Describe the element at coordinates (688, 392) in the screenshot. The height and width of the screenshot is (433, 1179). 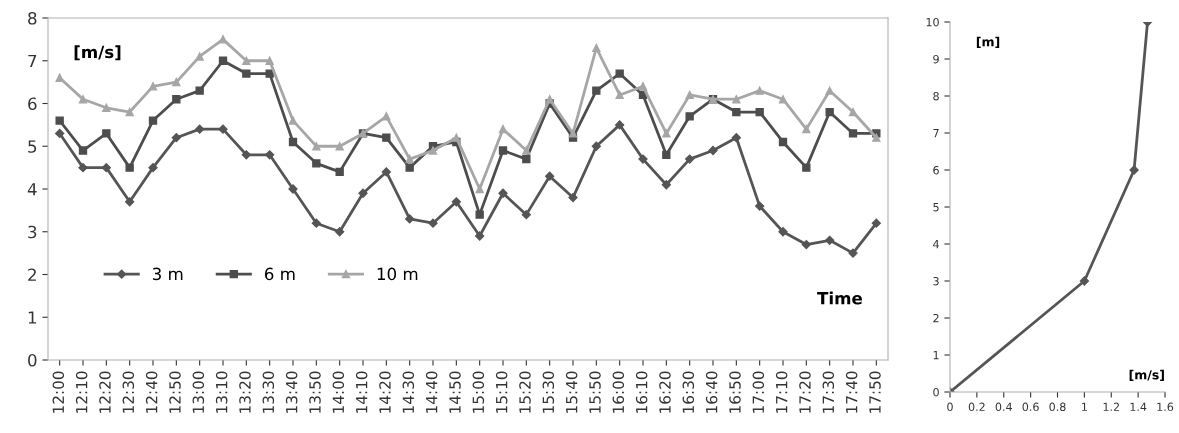
I see `x-tick-label: 16:30` at that location.